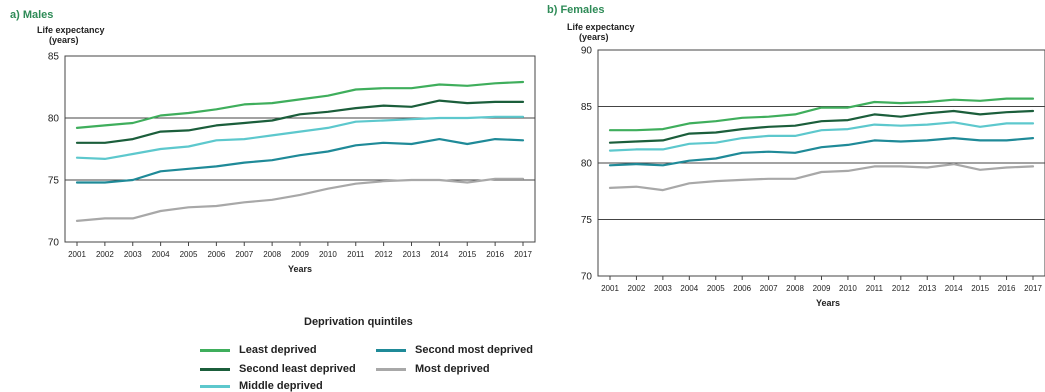  What do you see at coordinates (474, 350) in the screenshot?
I see `legend-label: Second most deprived` at bounding box center [474, 350].